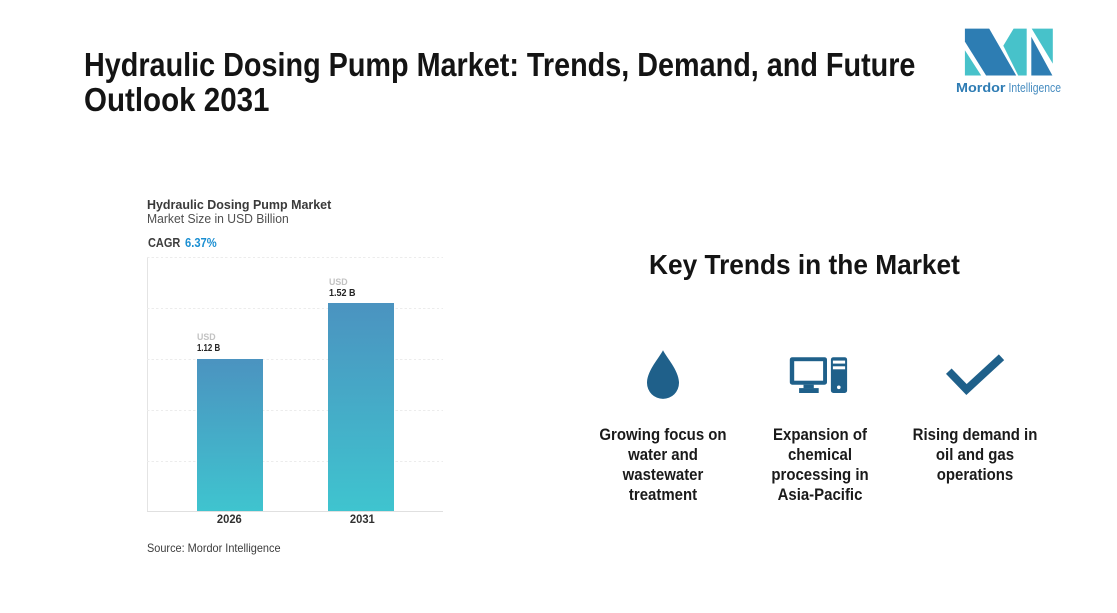 The height and width of the screenshot is (613, 1117). I want to click on svg-text: Intelligence, so click(1035, 88).